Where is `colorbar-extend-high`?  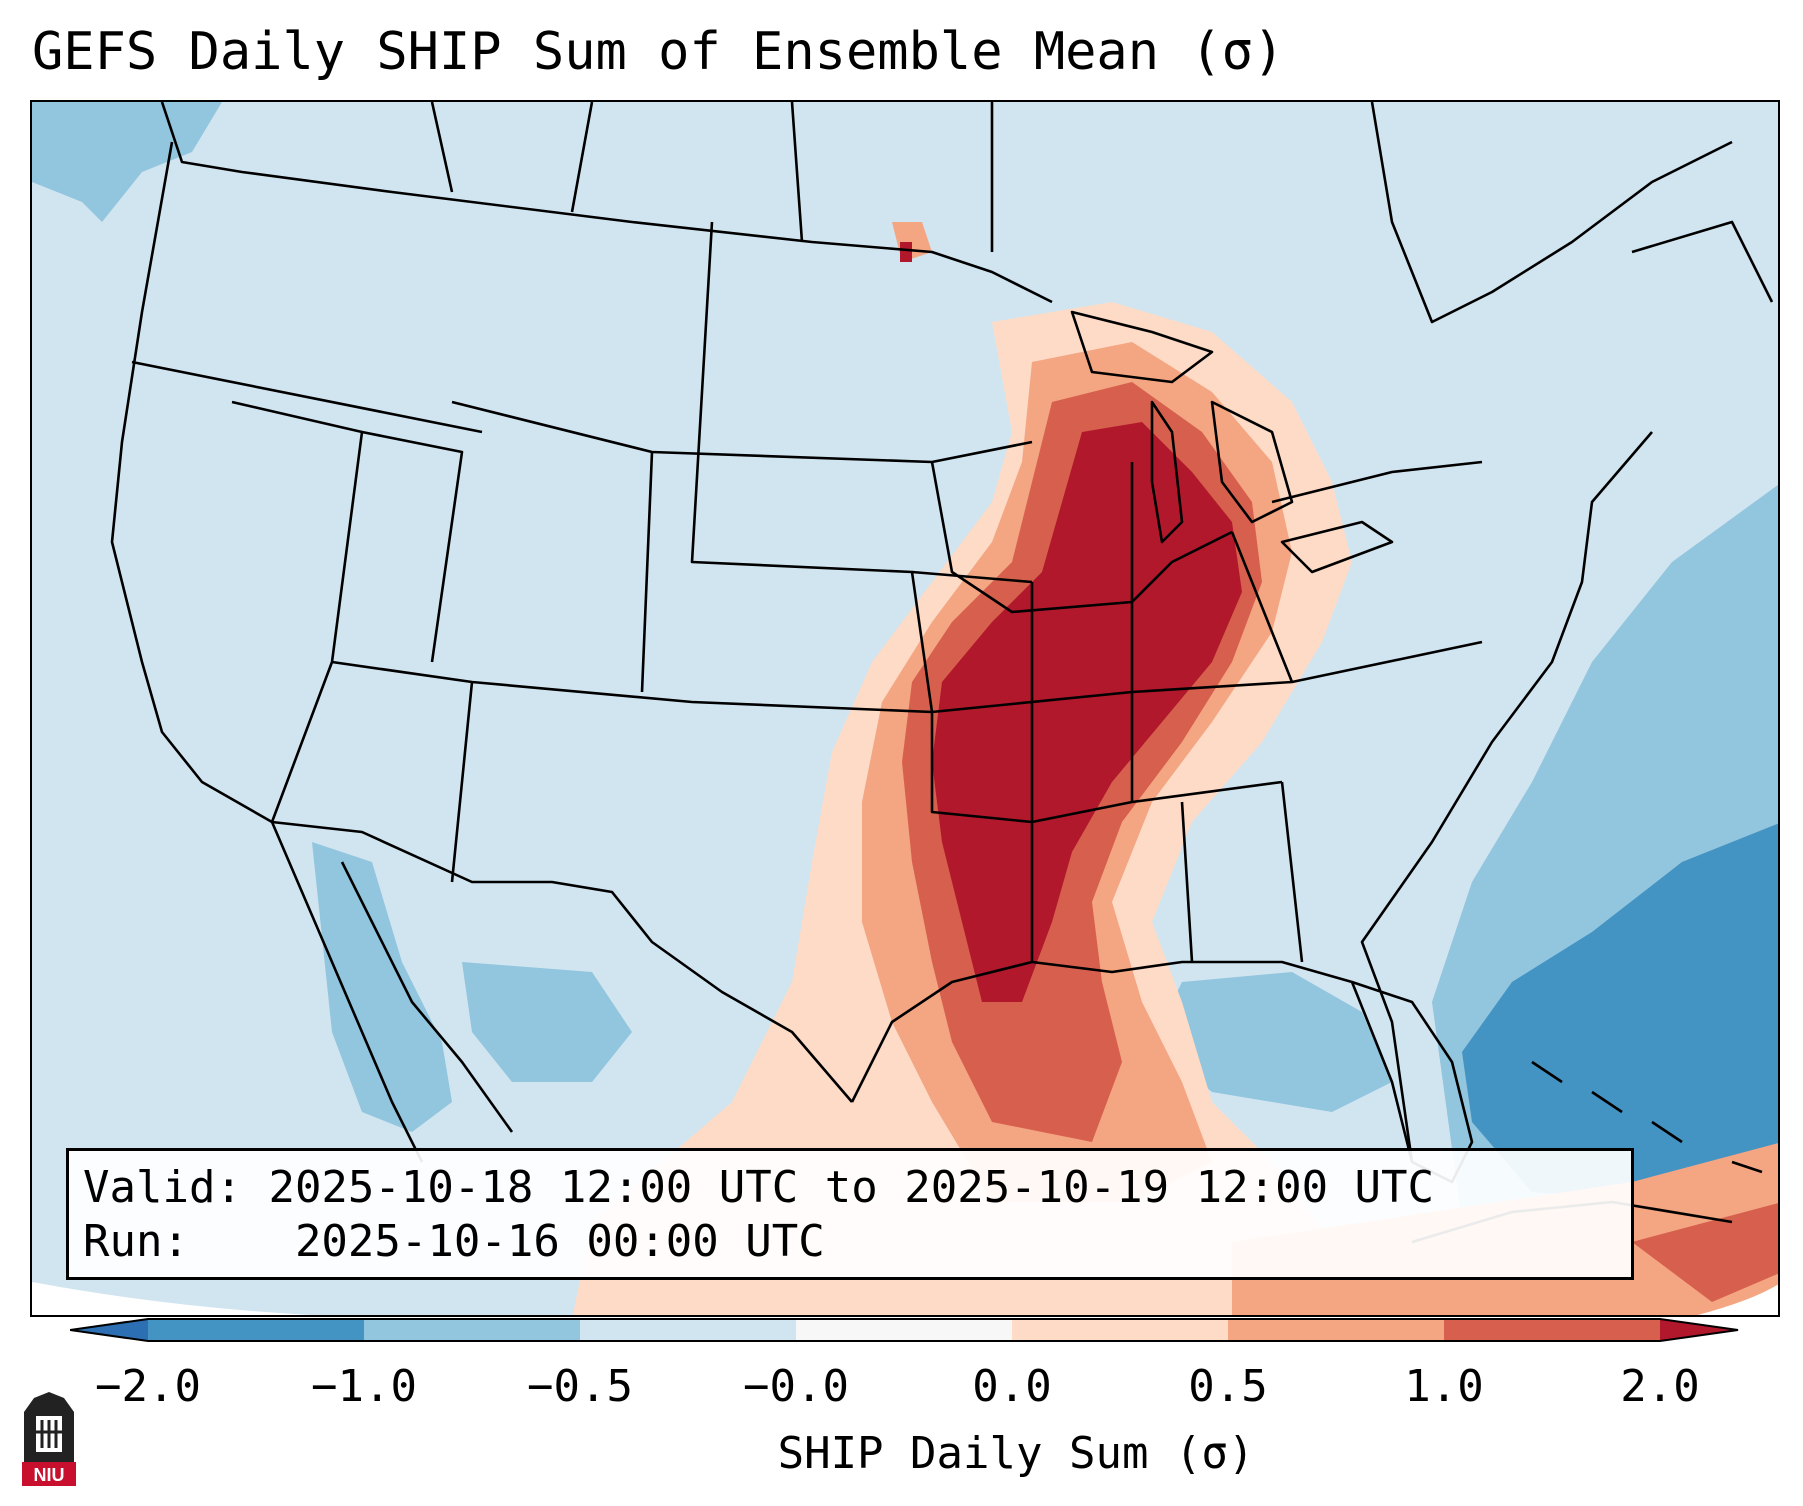 colorbar-extend-high is located at coordinates (1699, 1330).